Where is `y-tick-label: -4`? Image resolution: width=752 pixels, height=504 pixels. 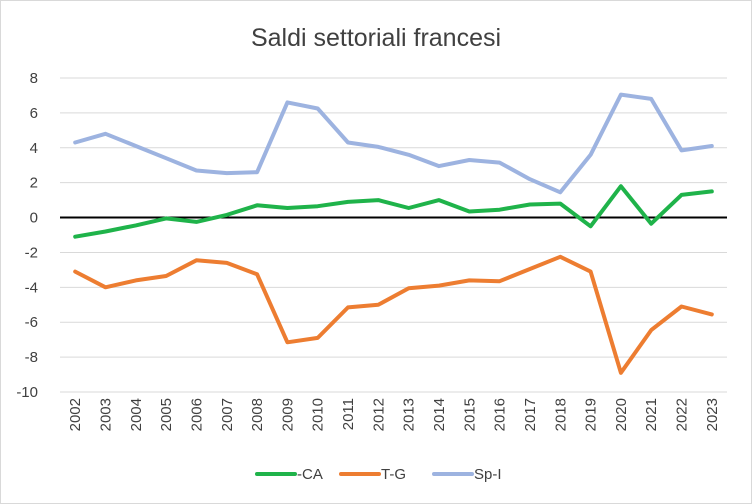
y-tick-label: -4 is located at coordinates (31, 287).